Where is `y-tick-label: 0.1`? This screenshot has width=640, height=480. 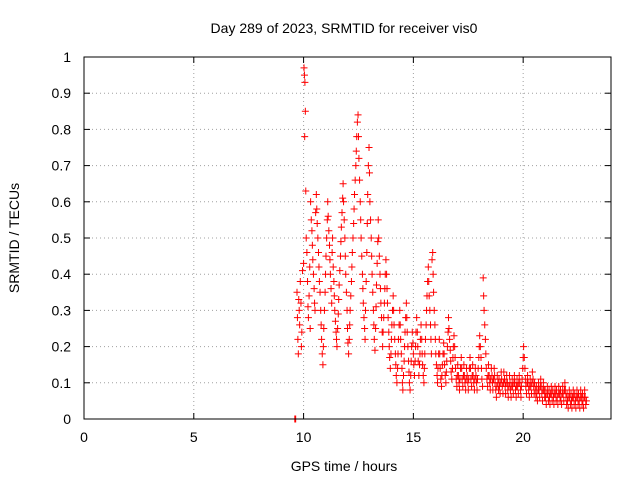
y-tick-label: 0.1 is located at coordinates (62, 383).